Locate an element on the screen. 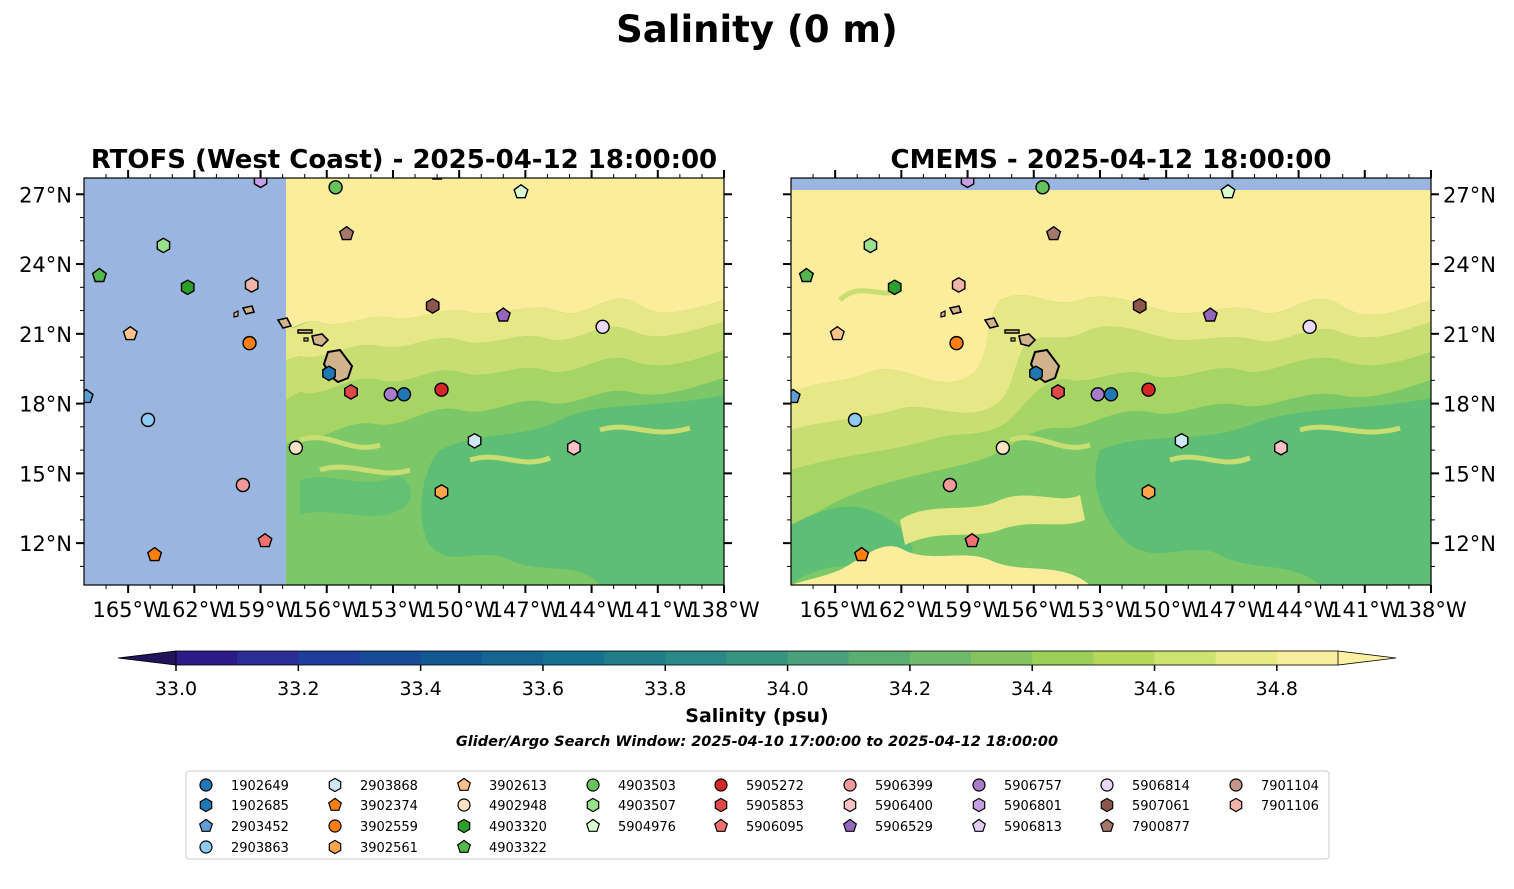 The image size is (1514, 889). x-tick-label: 150°W is located at coordinates (459, 610).